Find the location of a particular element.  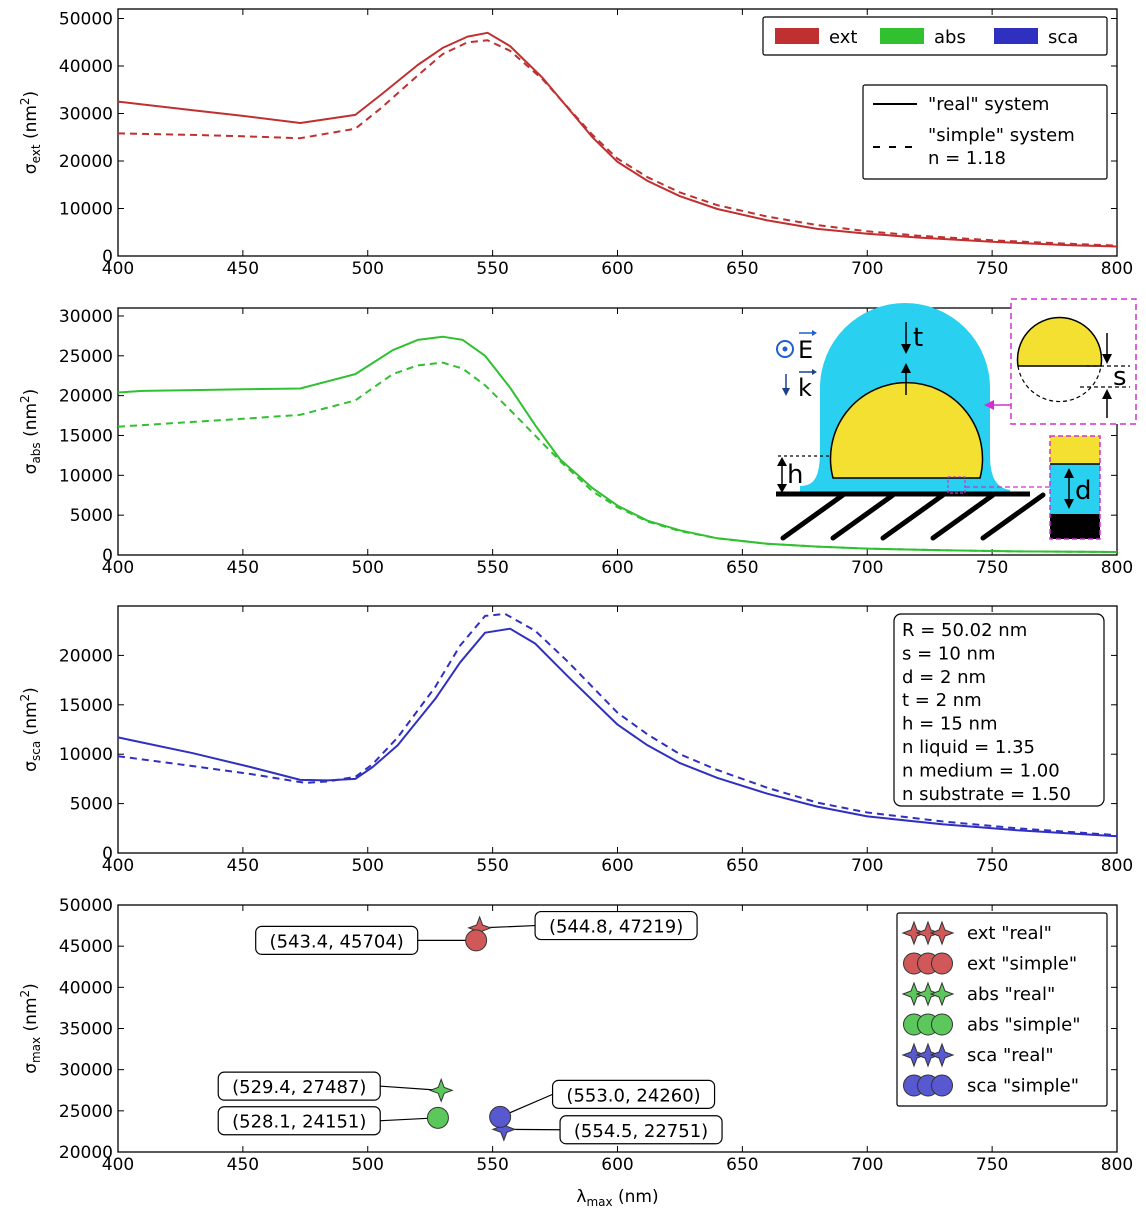

point-star is located at coordinates (441, 1090).